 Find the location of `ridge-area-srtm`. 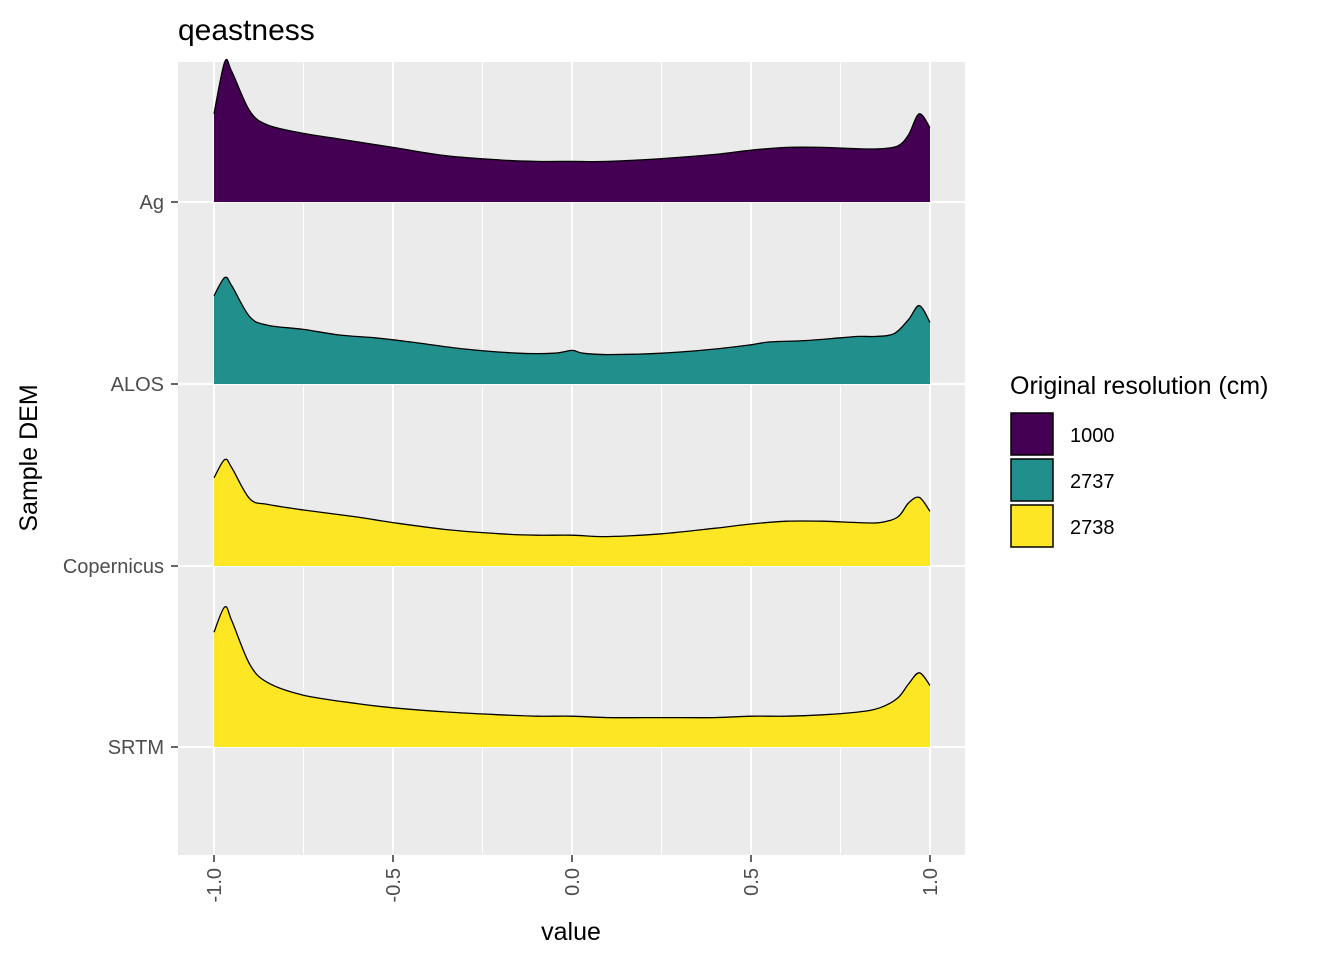

ridge-area-srtm is located at coordinates (572, 676).